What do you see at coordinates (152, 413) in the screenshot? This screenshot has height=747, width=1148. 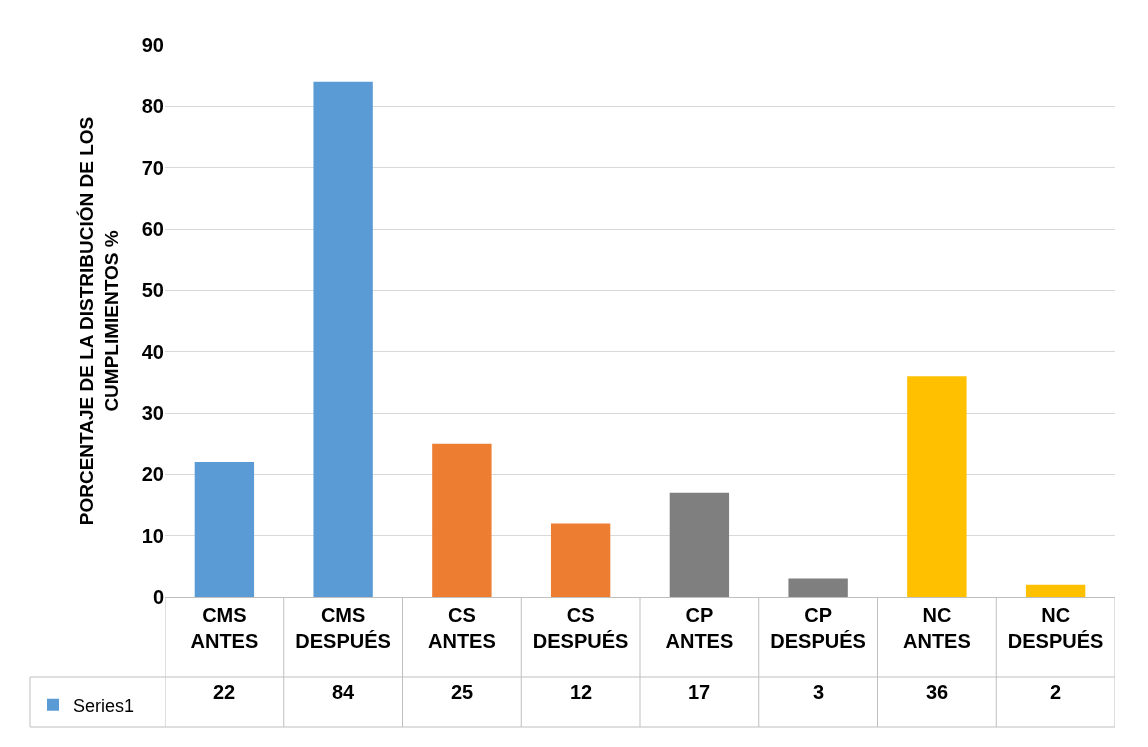 I see `y-tick-label: 30` at bounding box center [152, 413].